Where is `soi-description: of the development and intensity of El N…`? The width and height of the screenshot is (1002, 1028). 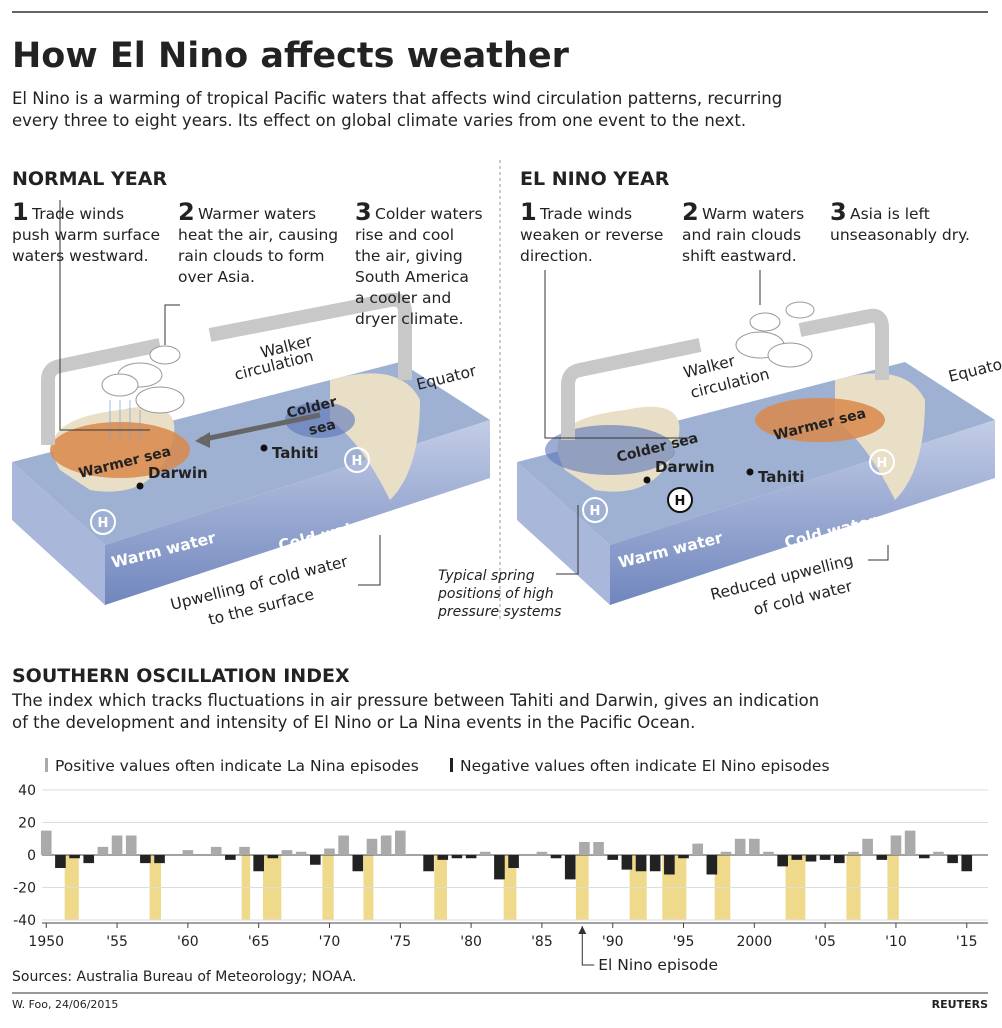 soi-description: of the development and intensity of El N… is located at coordinates (353, 722).